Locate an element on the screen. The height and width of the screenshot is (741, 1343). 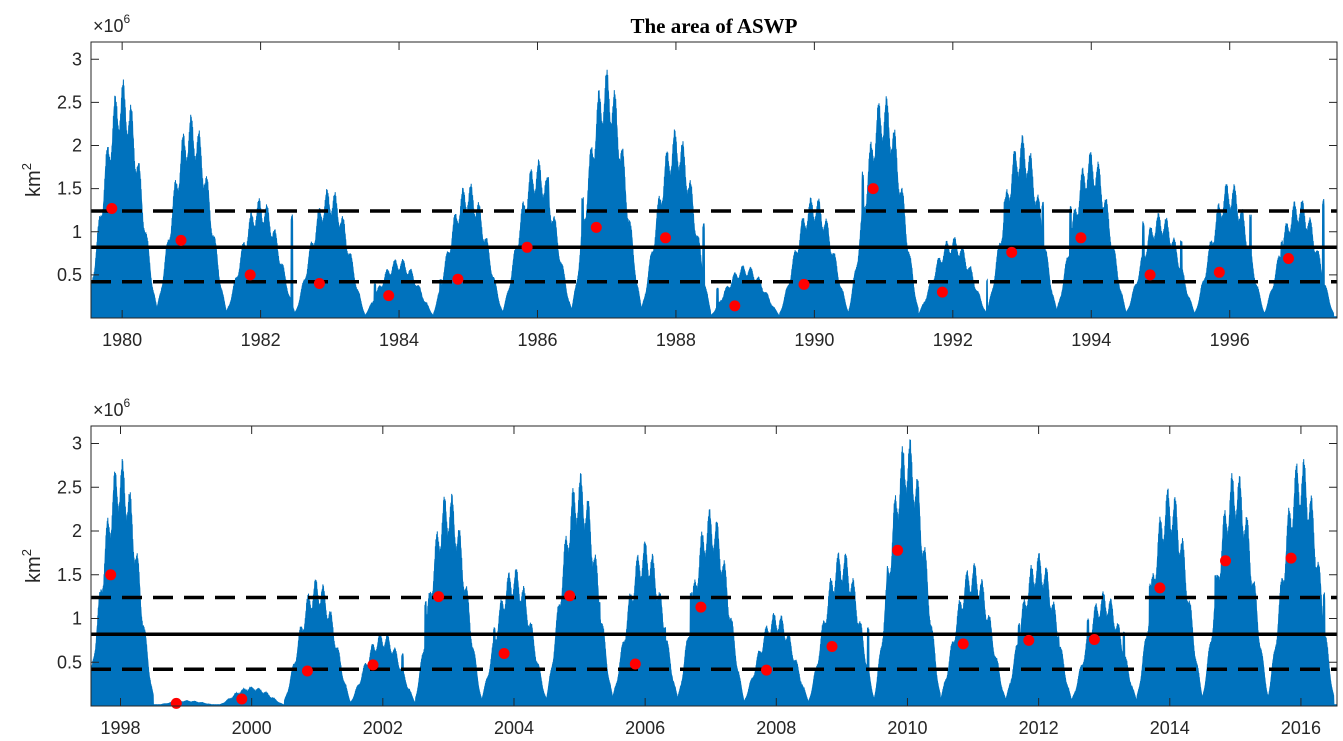
x-tick-label: 1982 is located at coordinates (261, 340).